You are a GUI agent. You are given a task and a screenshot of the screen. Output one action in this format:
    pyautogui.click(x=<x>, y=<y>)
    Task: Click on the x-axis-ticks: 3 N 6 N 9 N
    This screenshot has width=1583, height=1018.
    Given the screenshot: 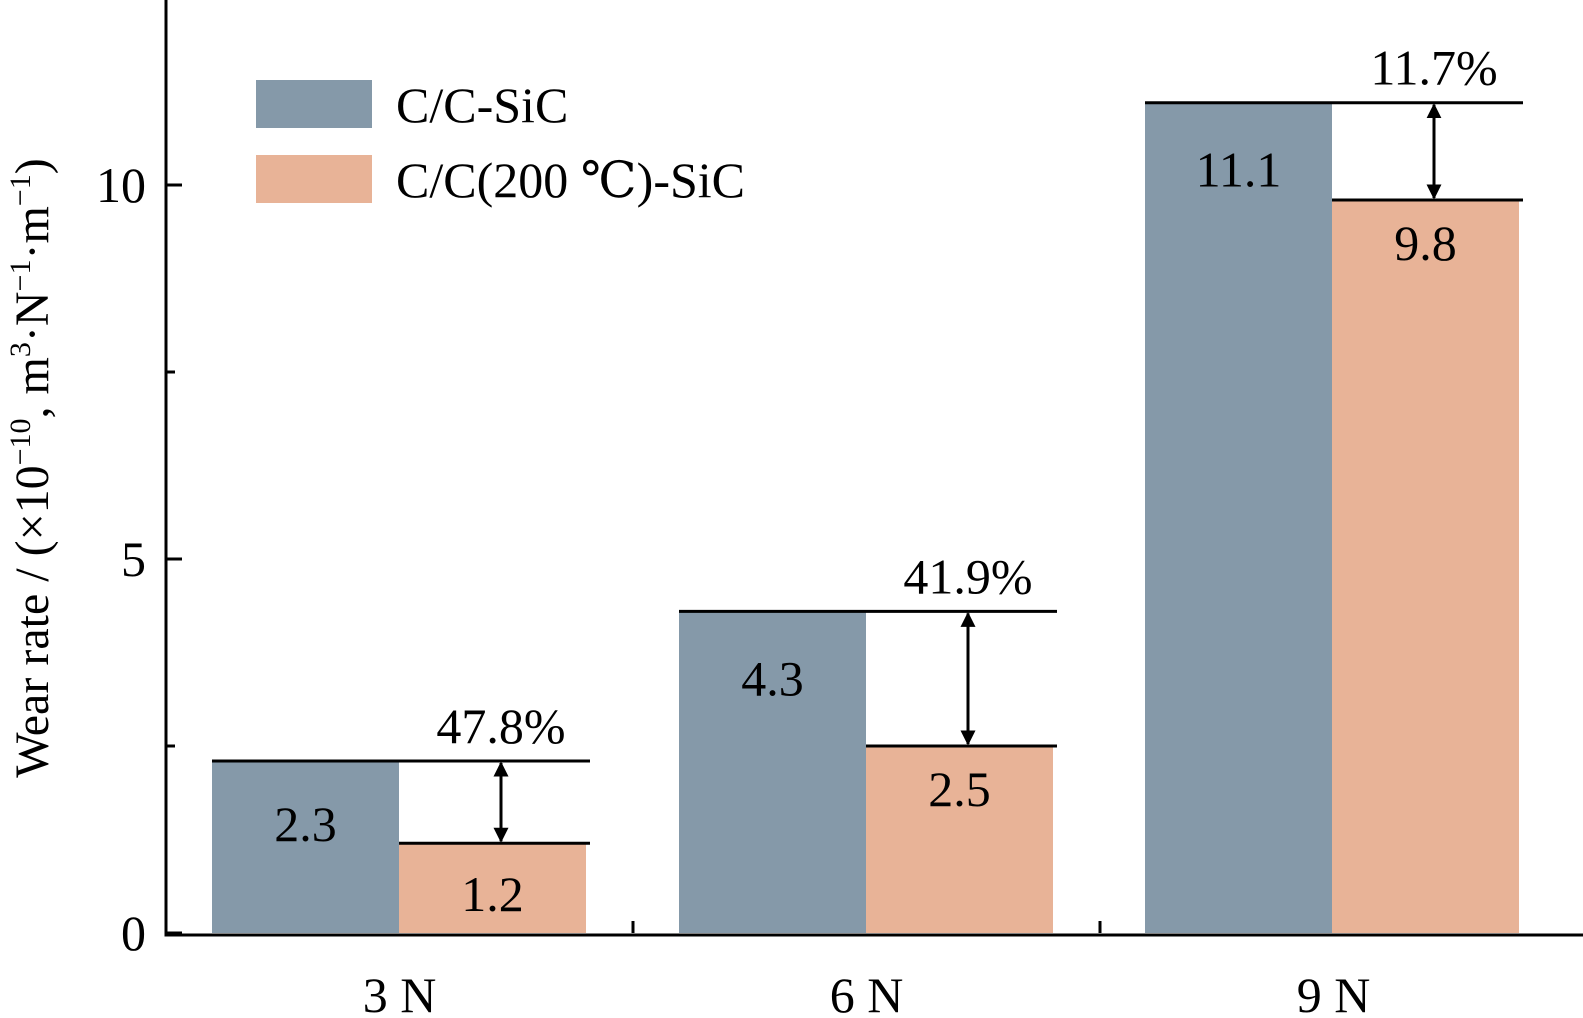 What is the action you would take?
    pyautogui.click(x=867, y=969)
    